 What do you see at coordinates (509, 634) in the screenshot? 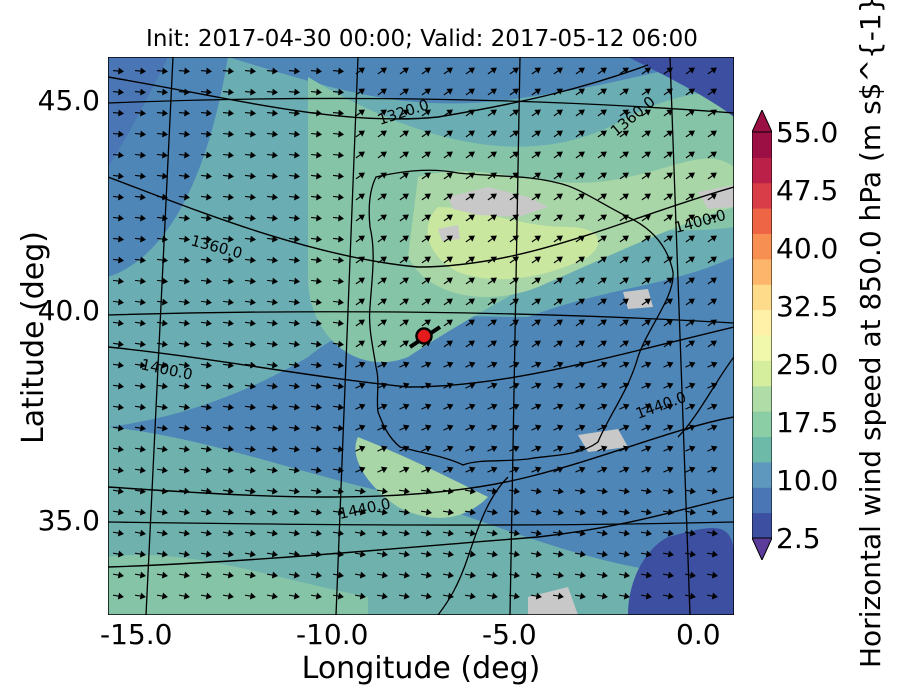
I see `x-tick-label: -5.0` at bounding box center [509, 634].